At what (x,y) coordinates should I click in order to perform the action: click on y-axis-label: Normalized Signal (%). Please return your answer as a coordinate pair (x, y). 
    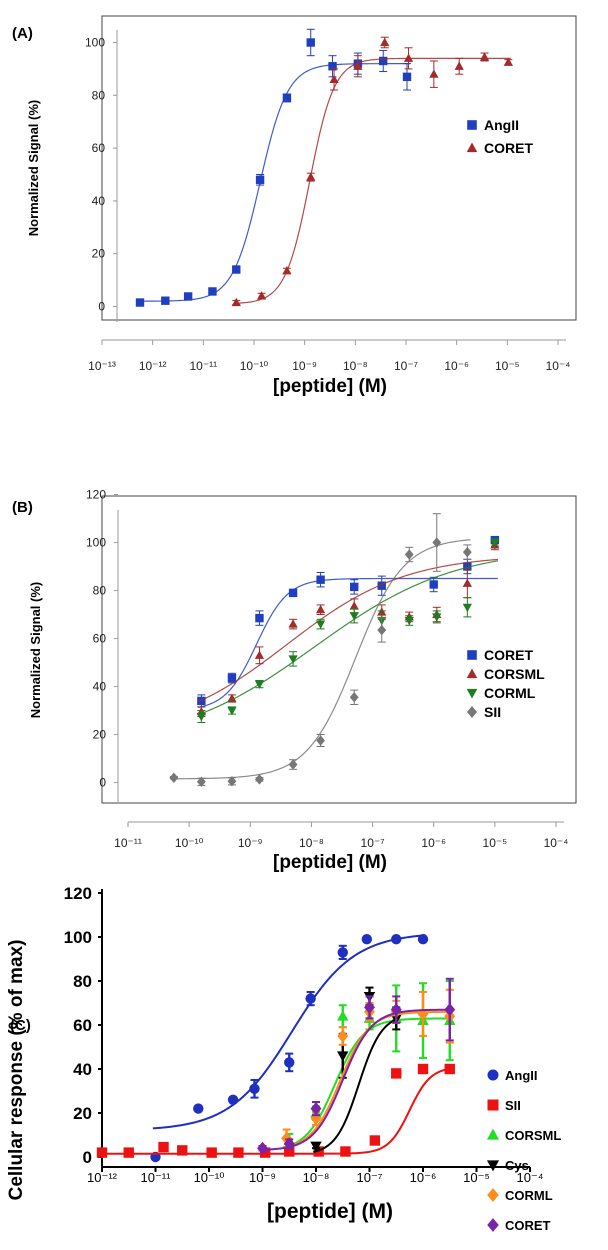
    Looking at the image, I should click on (35, 650).